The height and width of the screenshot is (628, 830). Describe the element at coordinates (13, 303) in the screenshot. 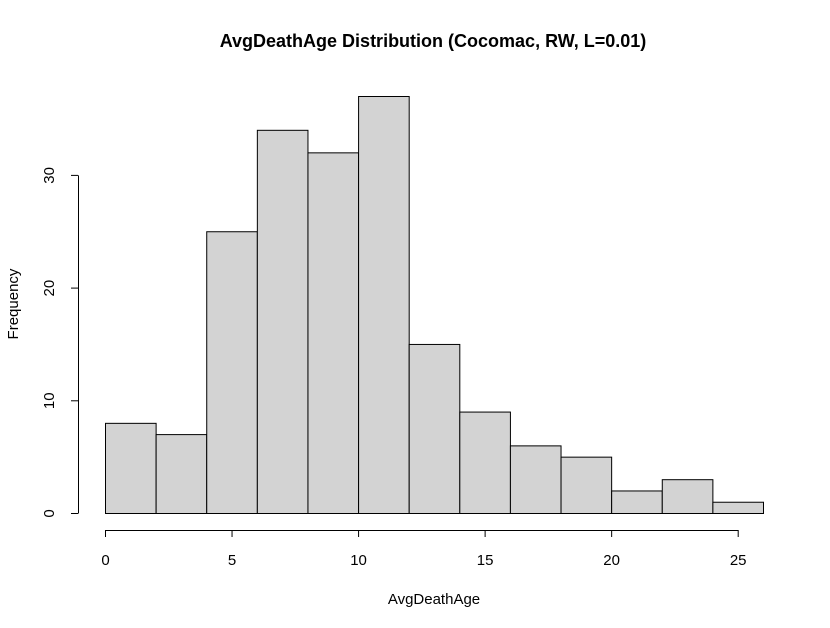

I see `y-axis-label: Frequency` at that location.